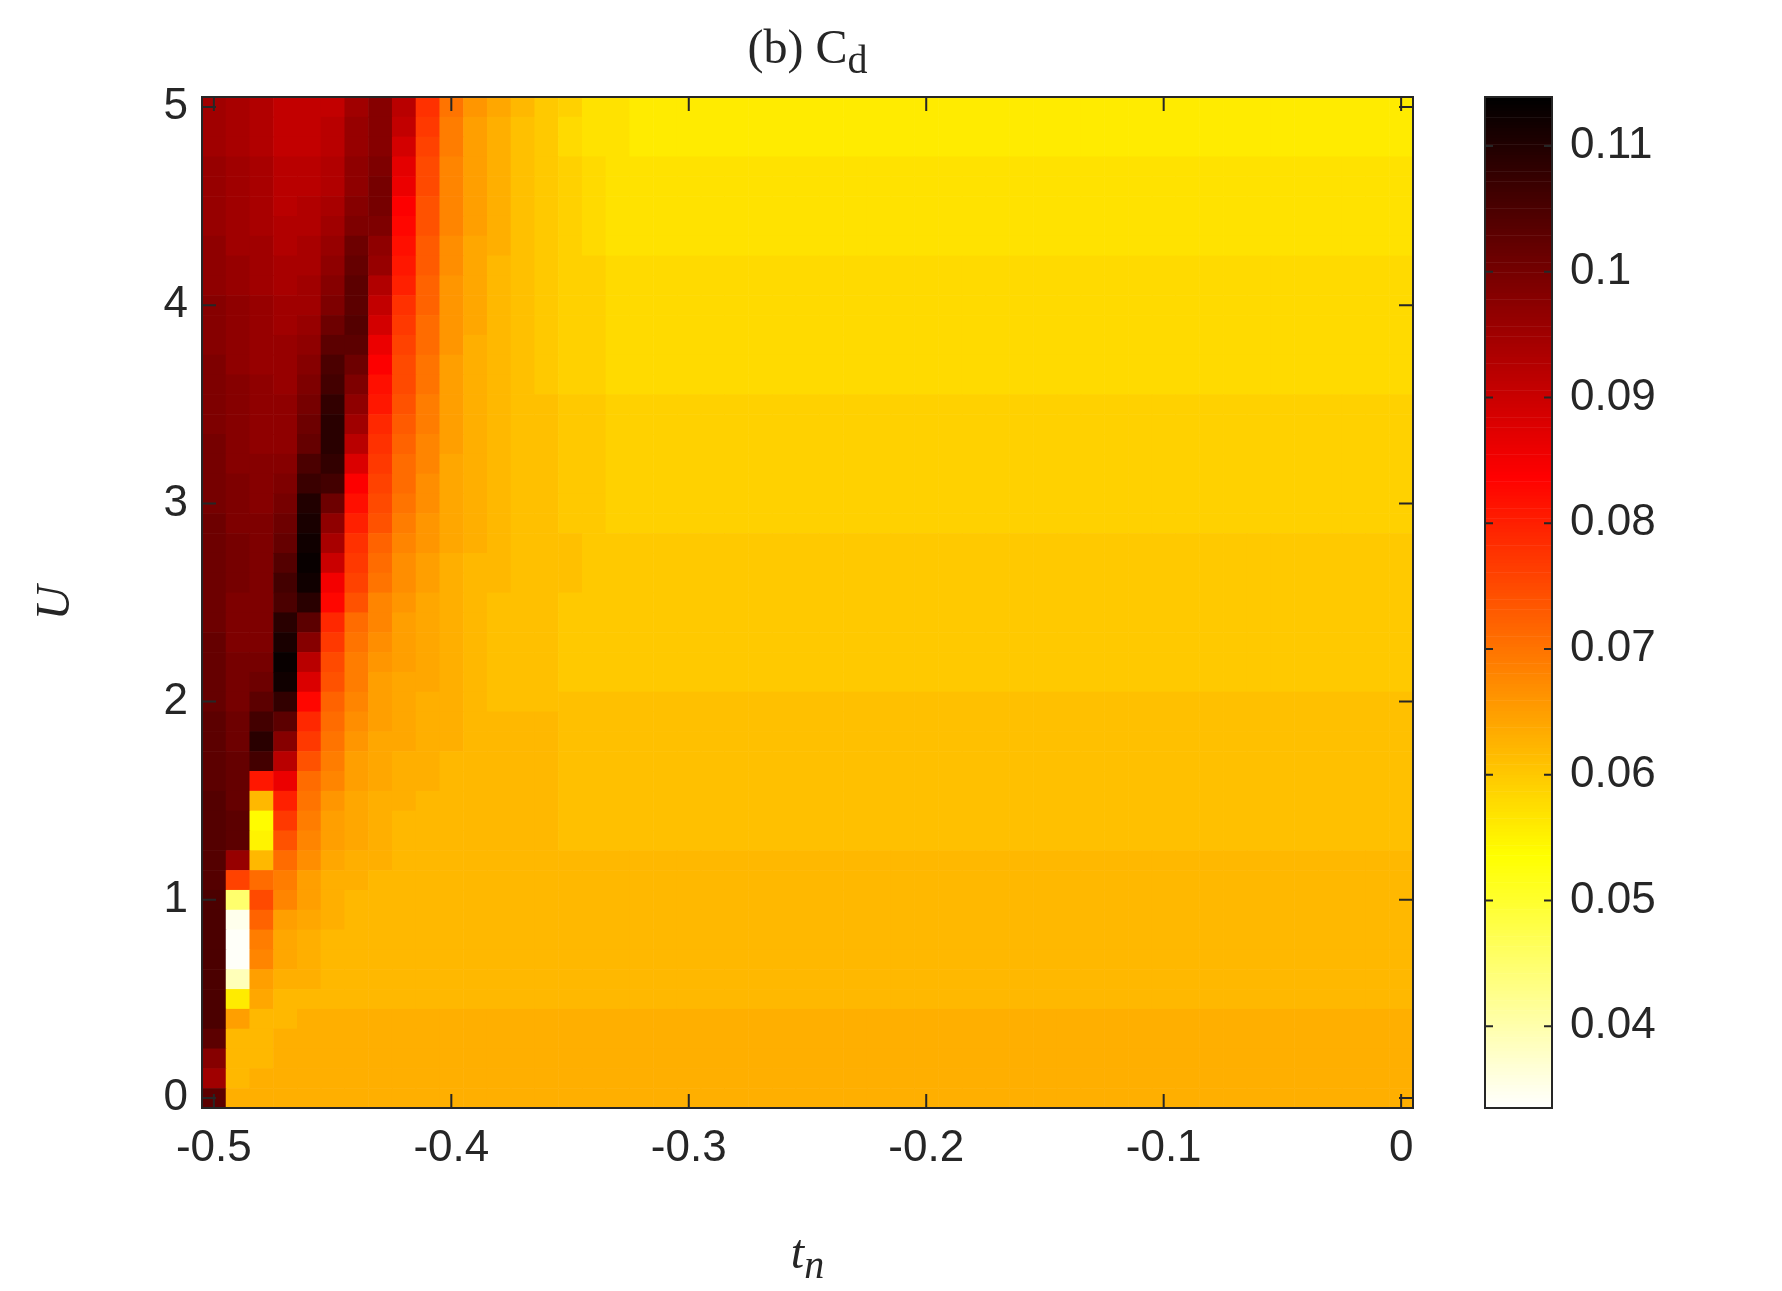  What do you see at coordinates (52, 602) in the screenshot?
I see `y-axis-title: U` at bounding box center [52, 602].